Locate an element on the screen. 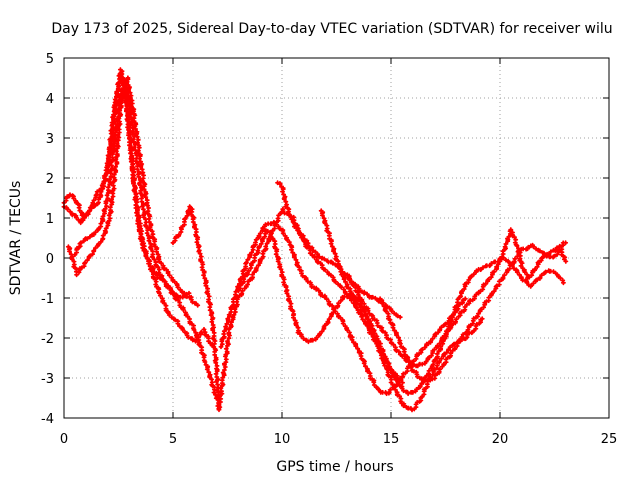 This screenshot has height=480, width=640. x-tick-label: 15 is located at coordinates (391, 439).